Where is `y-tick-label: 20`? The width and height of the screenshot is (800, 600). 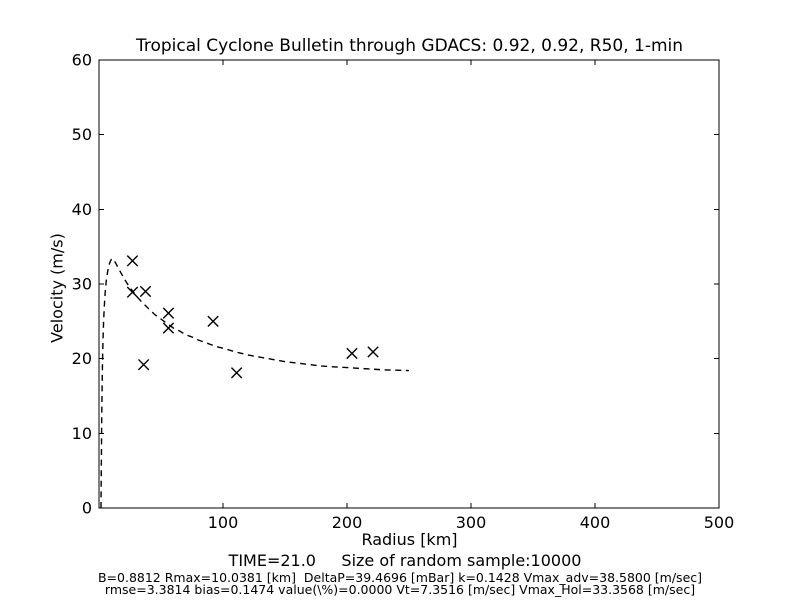
y-tick-label: 20 is located at coordinates (82, 358).